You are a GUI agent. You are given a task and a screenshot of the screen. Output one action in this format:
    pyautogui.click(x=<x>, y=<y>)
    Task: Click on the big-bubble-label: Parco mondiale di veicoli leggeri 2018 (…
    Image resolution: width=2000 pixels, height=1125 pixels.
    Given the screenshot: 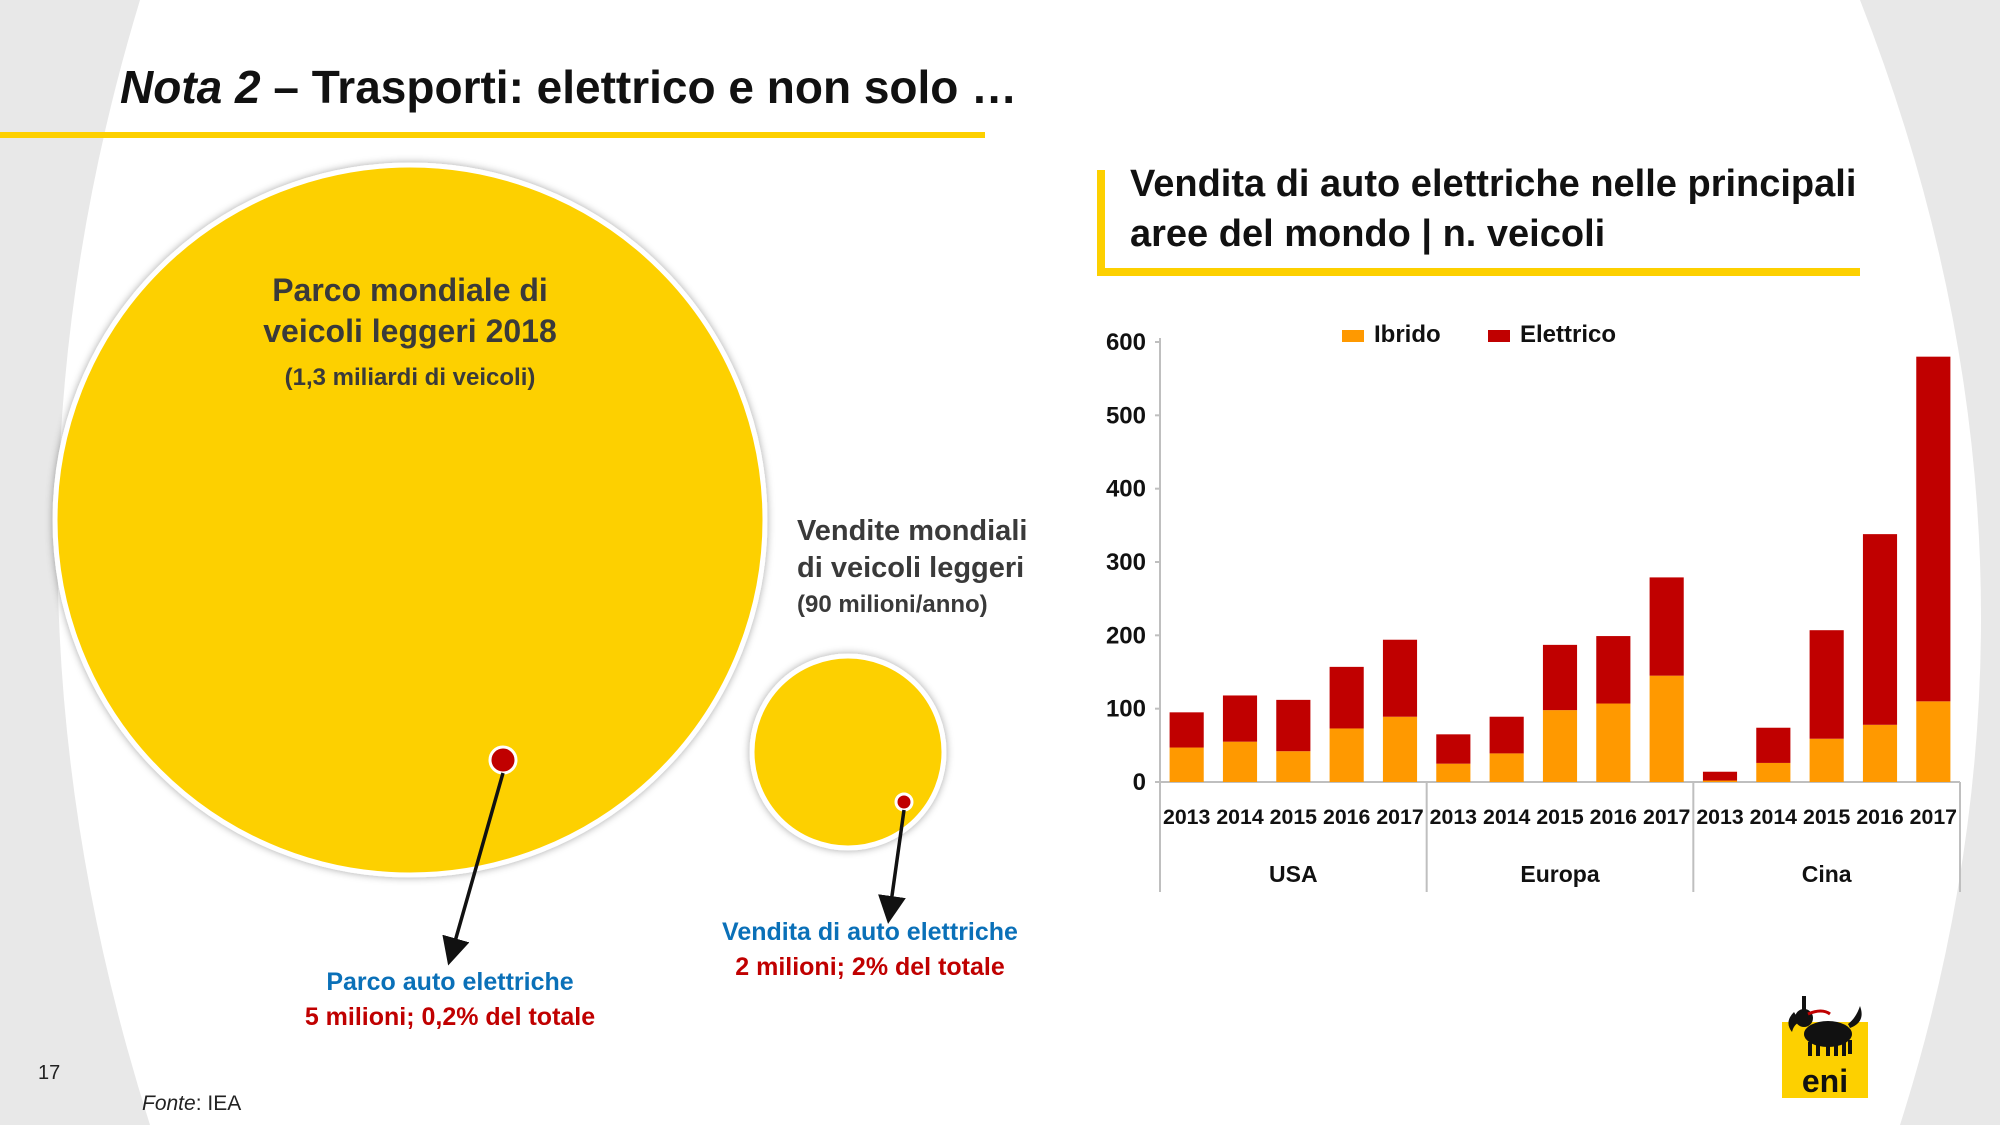 What is the action you would take?
    pyautogui.click(x=410, y=332)
    